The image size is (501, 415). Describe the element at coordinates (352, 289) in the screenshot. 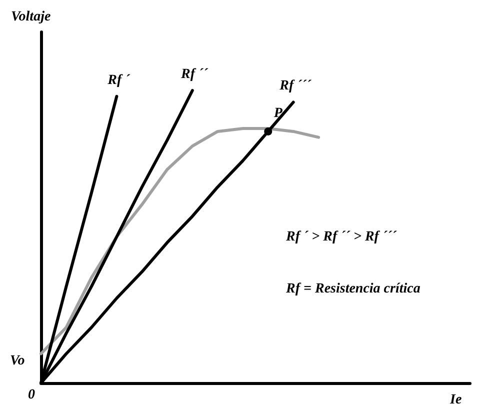

I see `annotation: Rf = Resistencia crítica` at that location.